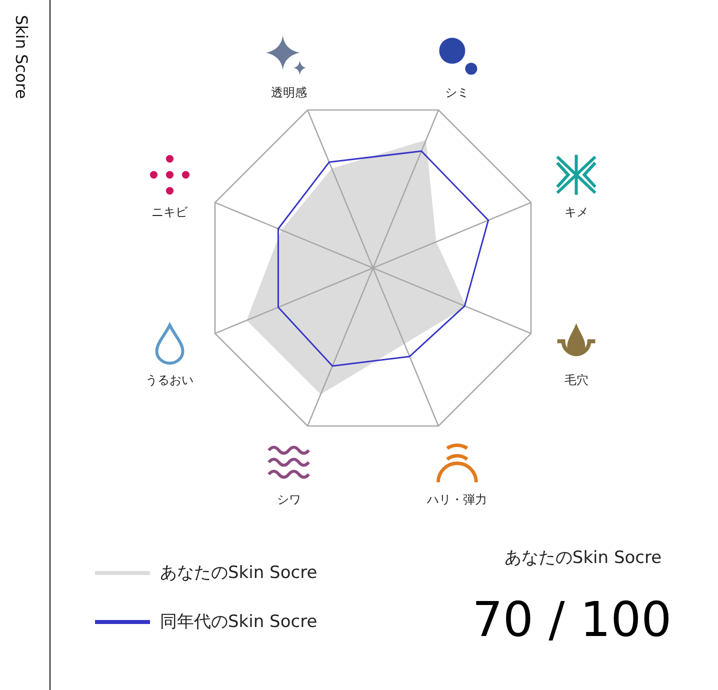 This screenshot has width=718, height=690. What do you see at coordinates (457, 499) in the screenshot?
I see `spoke-label: ハリ・弾力` at bounding box center [457, 499].